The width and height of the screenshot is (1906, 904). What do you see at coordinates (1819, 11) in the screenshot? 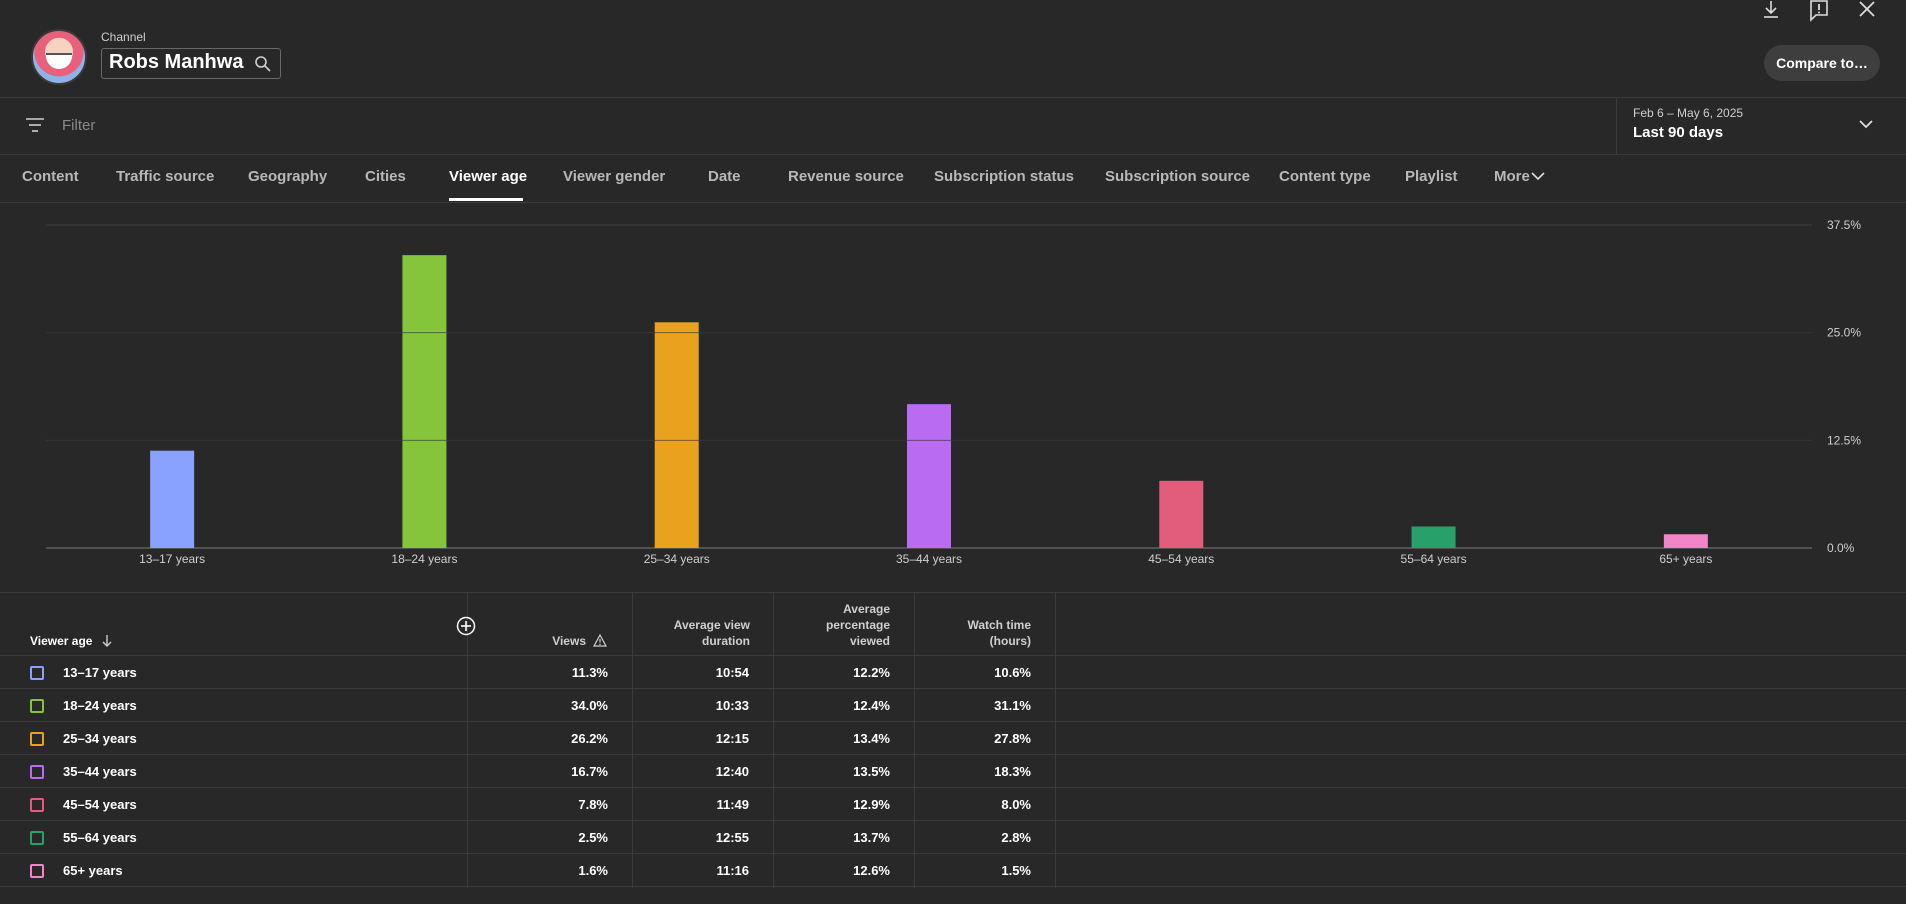
I see `feedback-icon` at bounding box center [1819, 11].